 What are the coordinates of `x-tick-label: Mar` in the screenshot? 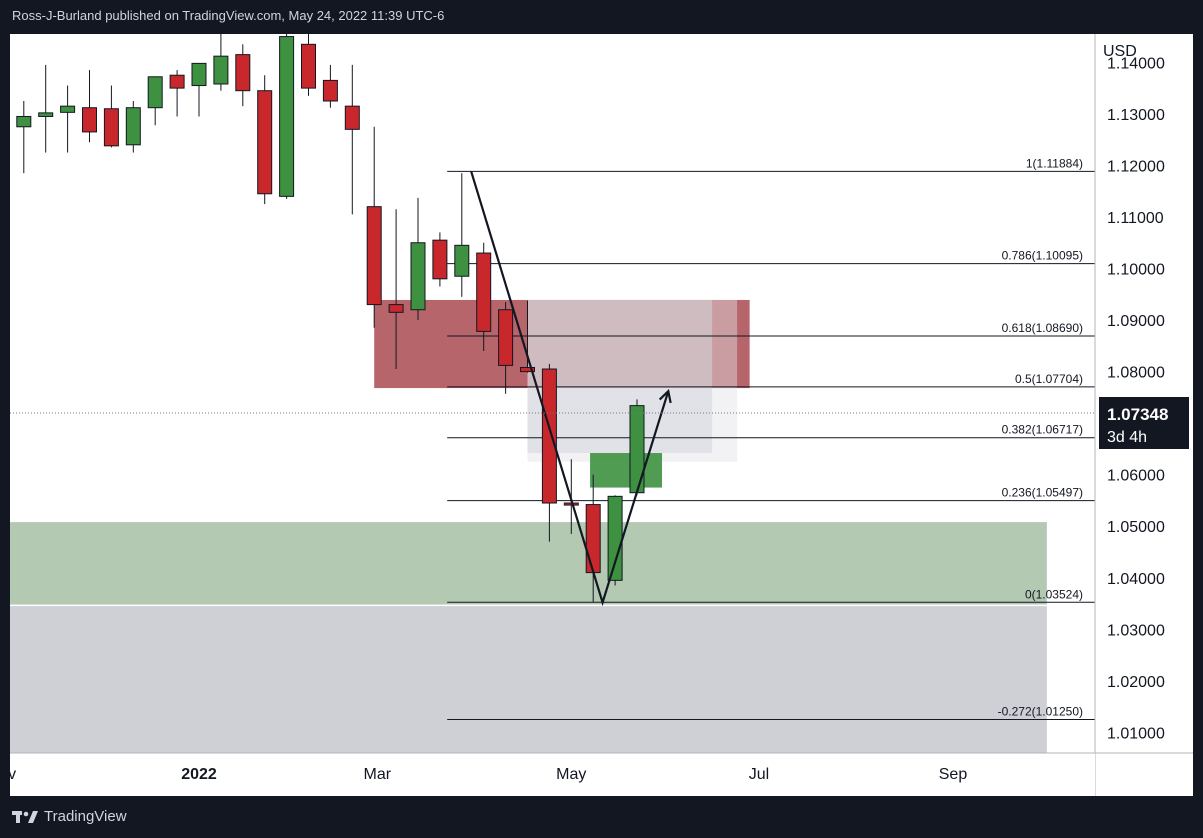 It's located at (378, 774).